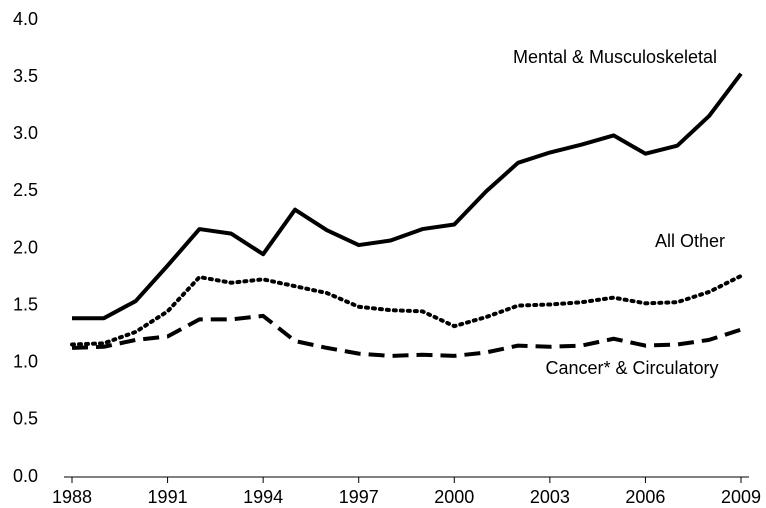 Image resolution: width=766 pixels, height=508 pixels. I want to click on x-tick-label: 1991, so click(168, 497).